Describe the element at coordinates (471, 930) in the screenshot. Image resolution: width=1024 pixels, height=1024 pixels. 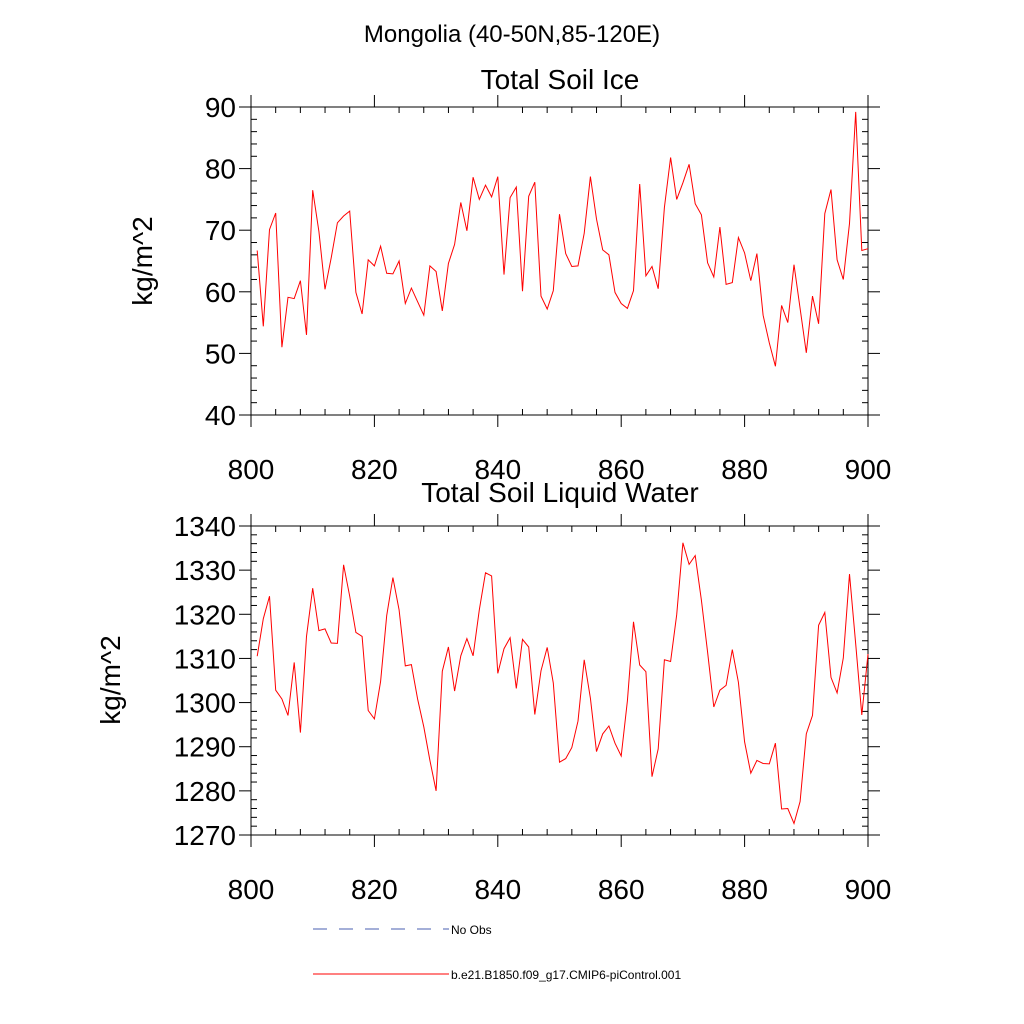
I see `legend-obs-label: No Obs` at that location.